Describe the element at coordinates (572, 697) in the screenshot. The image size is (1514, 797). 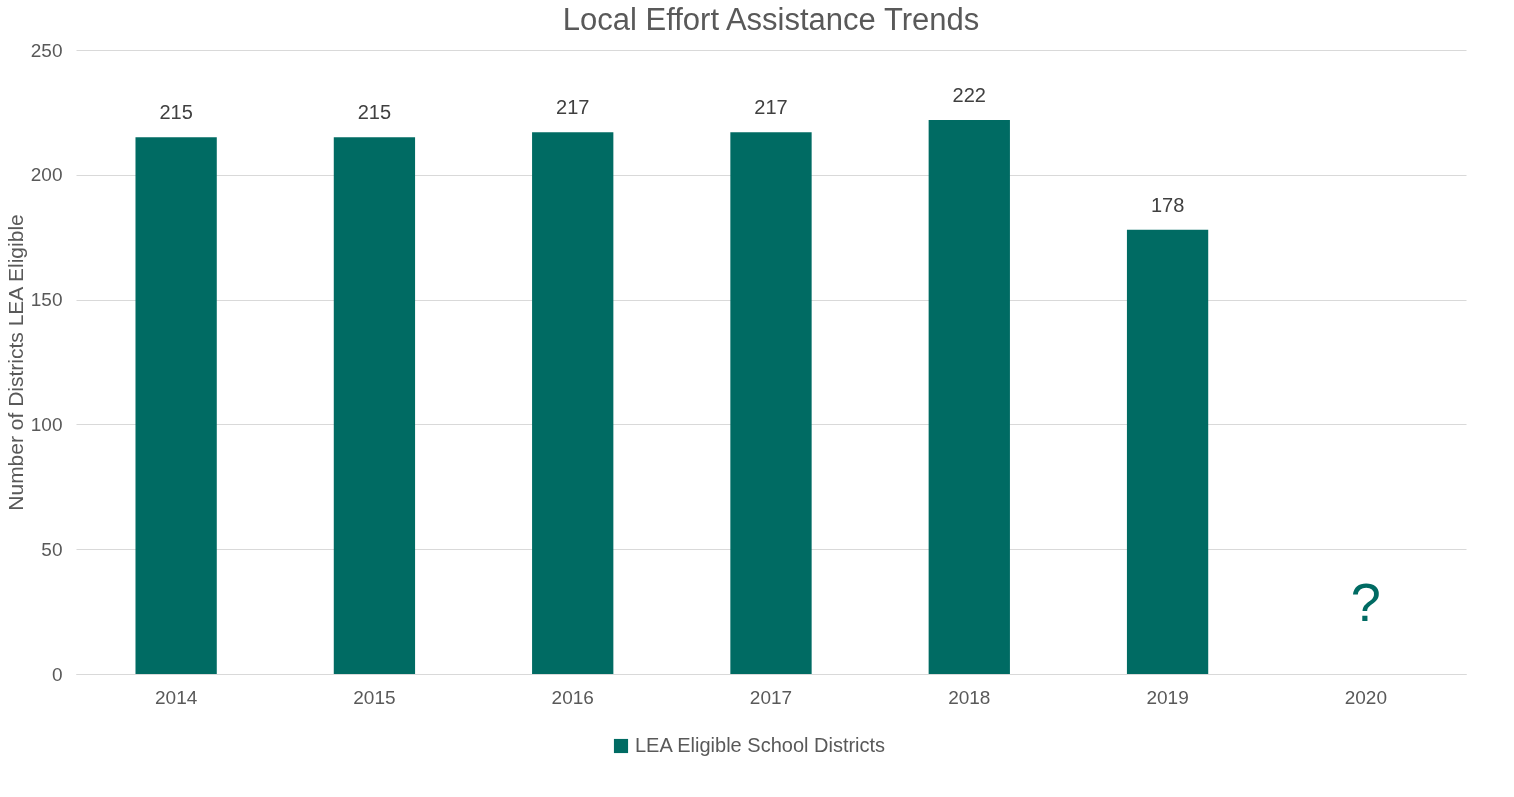
I see `x-tick-label: 2016` at that location.